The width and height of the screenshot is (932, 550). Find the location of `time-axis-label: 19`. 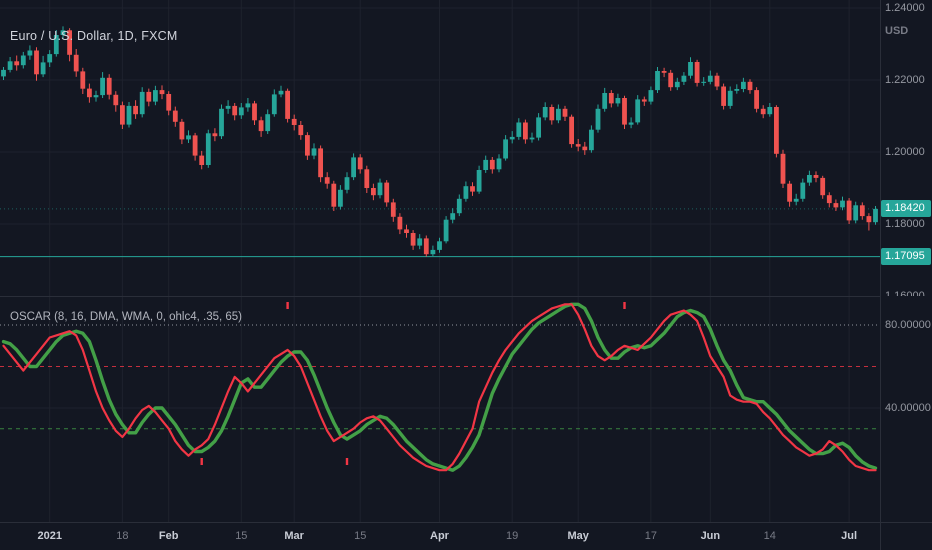

time-axis-label: 19 is located at coordinates (512, 536).